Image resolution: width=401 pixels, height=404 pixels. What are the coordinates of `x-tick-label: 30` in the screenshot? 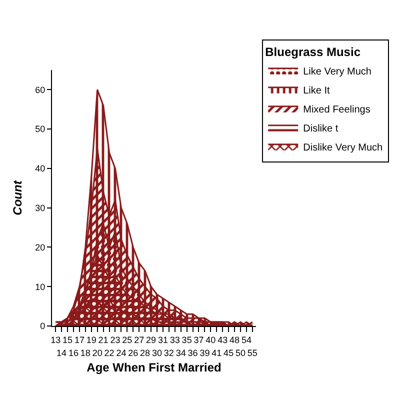 It's located at (157, 353).